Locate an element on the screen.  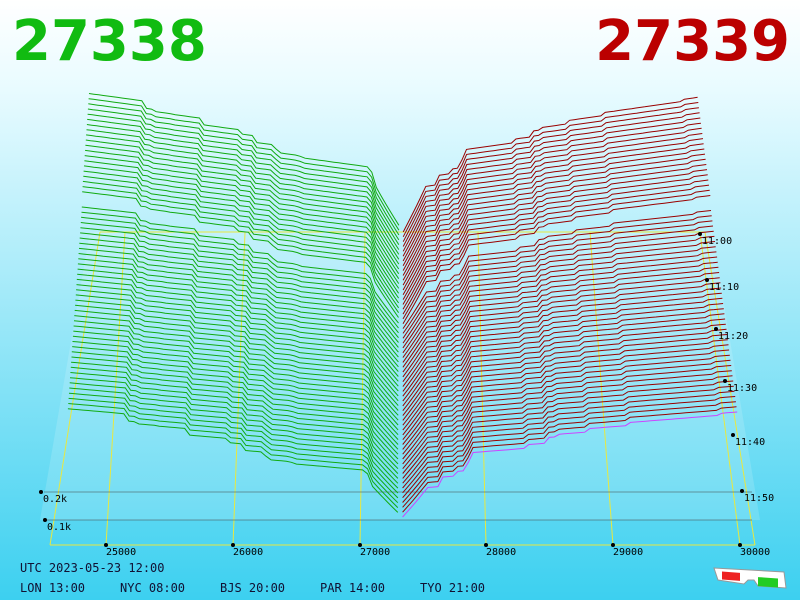
ask-price: 27339 is located at coordinates (692, 41).